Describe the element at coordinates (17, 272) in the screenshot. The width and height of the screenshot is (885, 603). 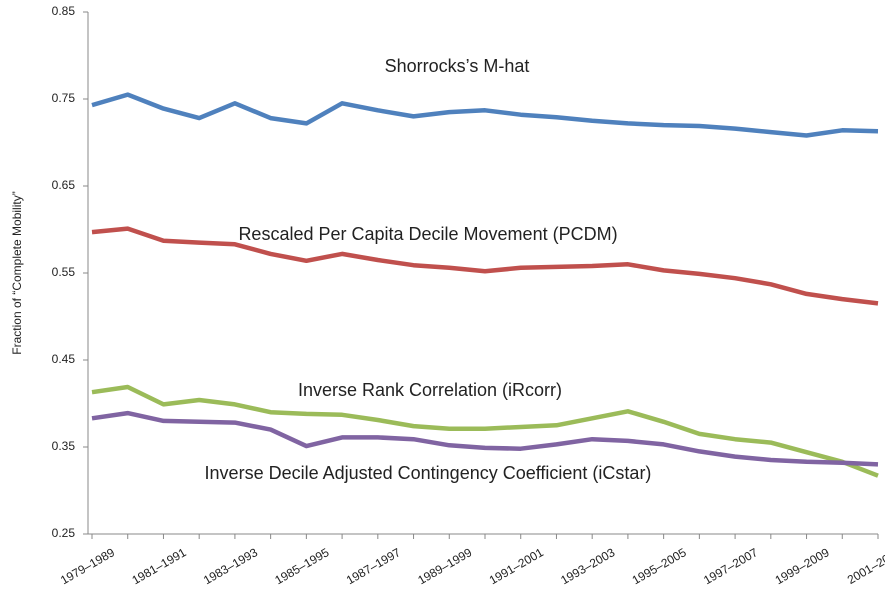
I see `y-axis-label: Fraction of “Complete Mobility”` at that location.